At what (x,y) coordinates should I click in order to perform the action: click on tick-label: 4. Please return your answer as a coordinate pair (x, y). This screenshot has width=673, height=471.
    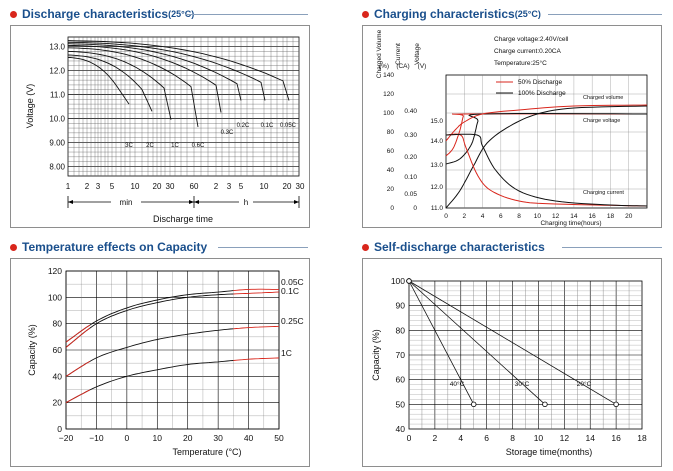
    Looking at the image, I should click on (483, 216).